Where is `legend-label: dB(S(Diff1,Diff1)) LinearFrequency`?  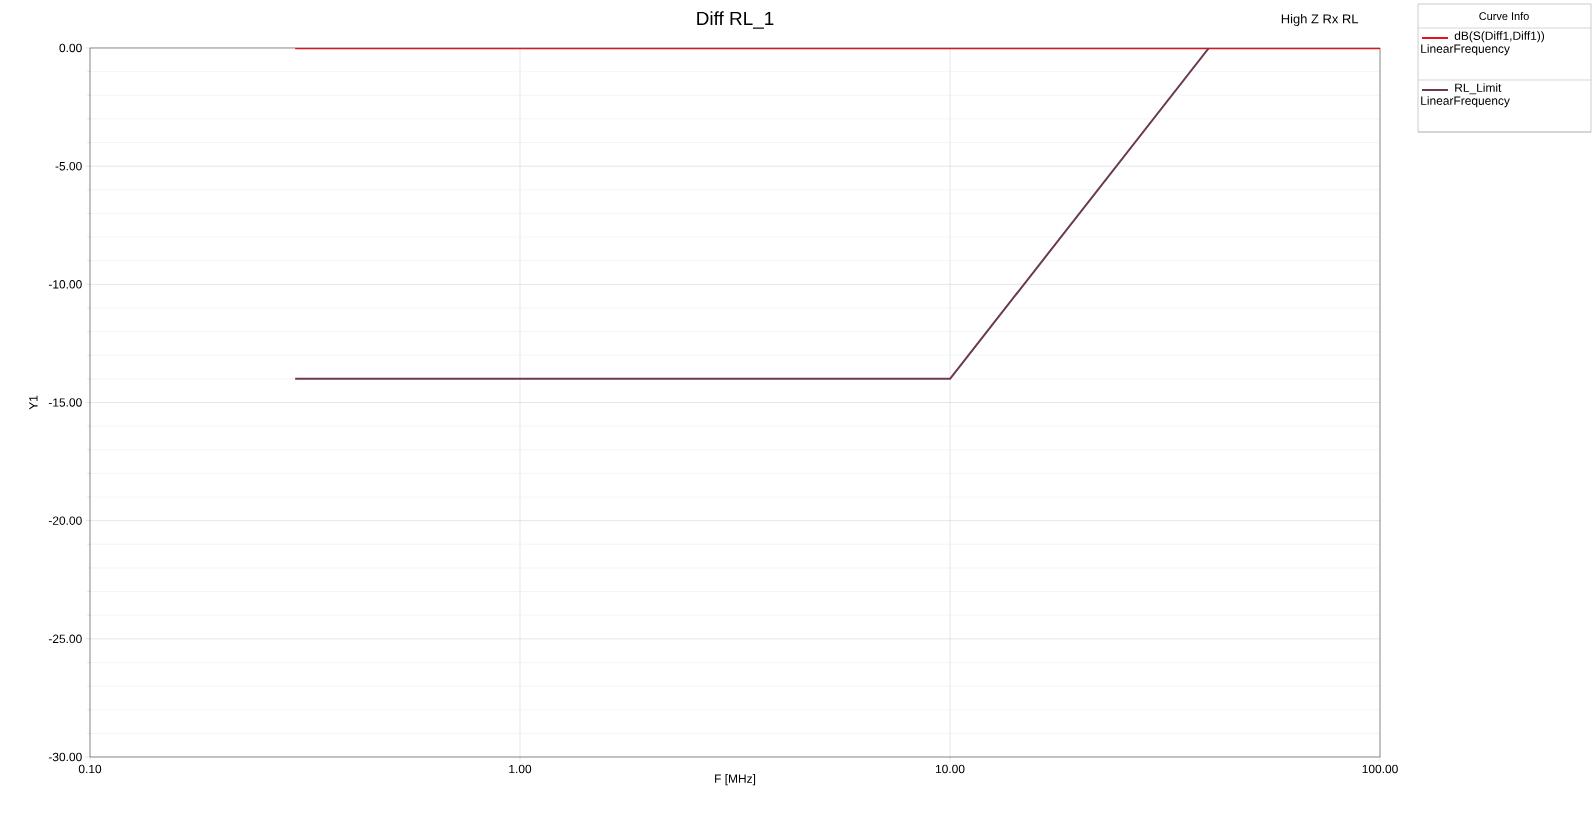
legend-label: dB(S(Diff1,Diff1)) LinearFrequency is located at coordinates (1483, 43).